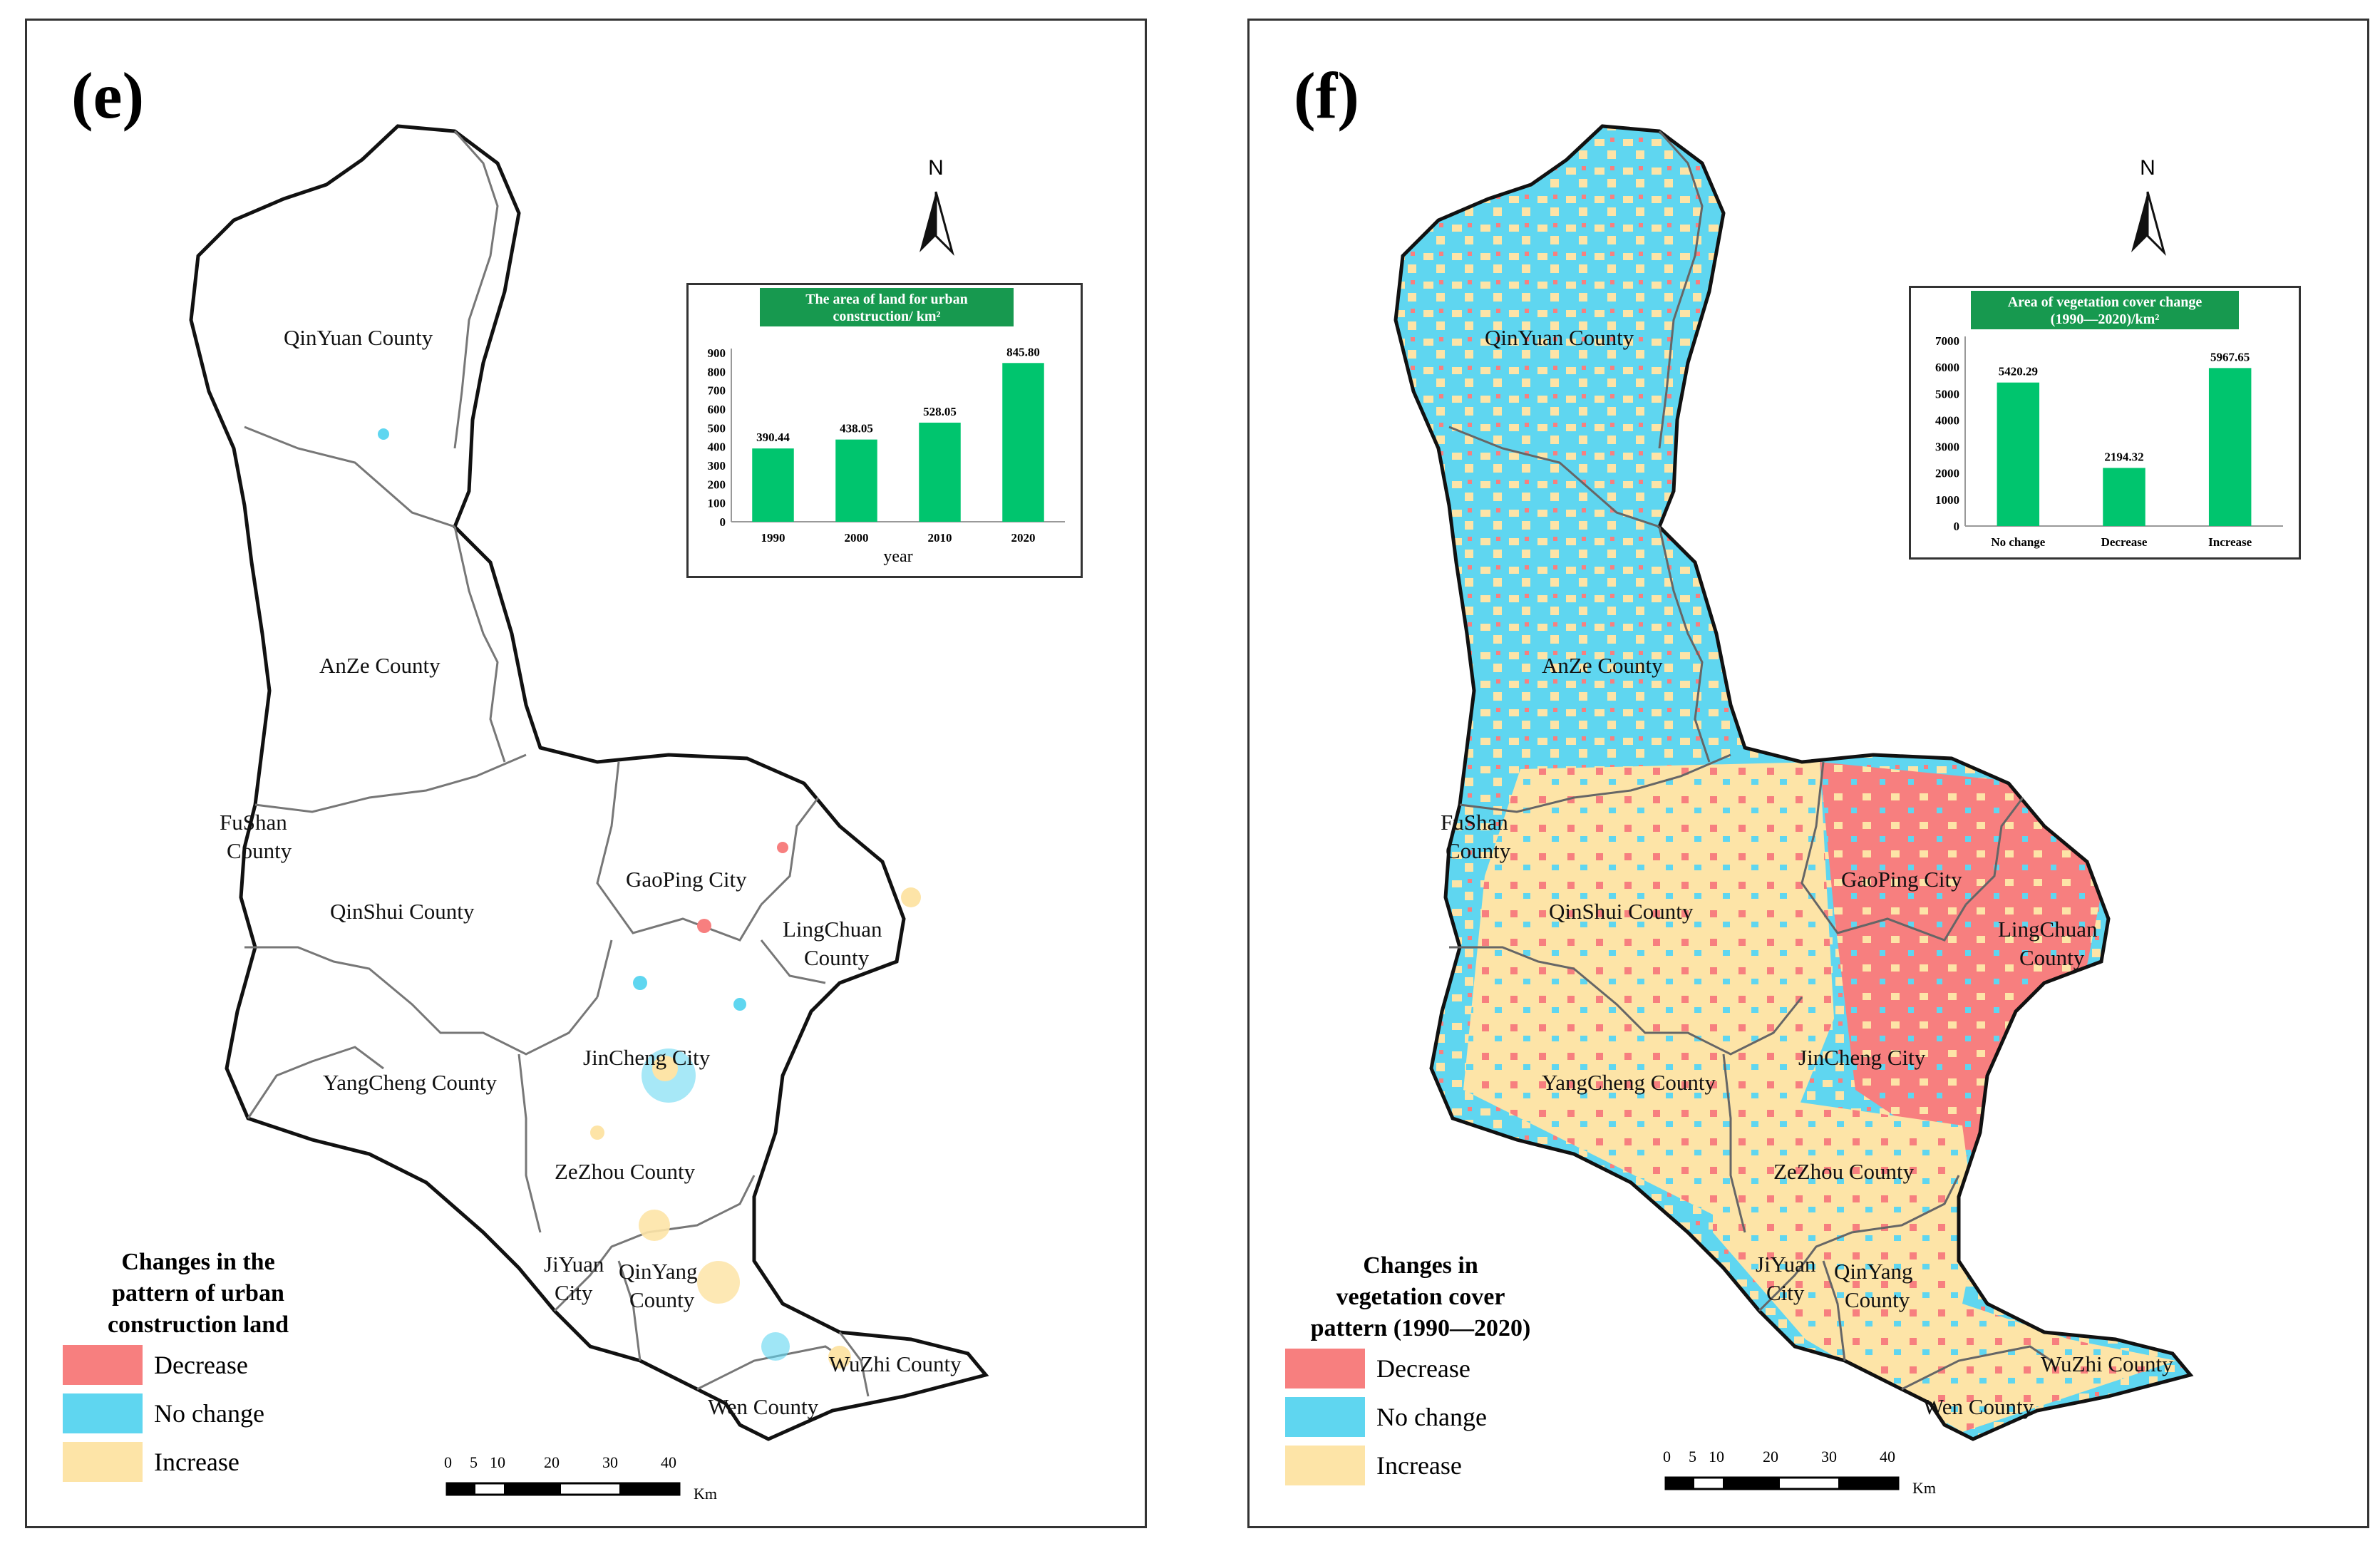  What do you see at coordinates (773, 538) in the screenshot?
I see `x-tick-label: 1990` at bounding box center [773, 538].